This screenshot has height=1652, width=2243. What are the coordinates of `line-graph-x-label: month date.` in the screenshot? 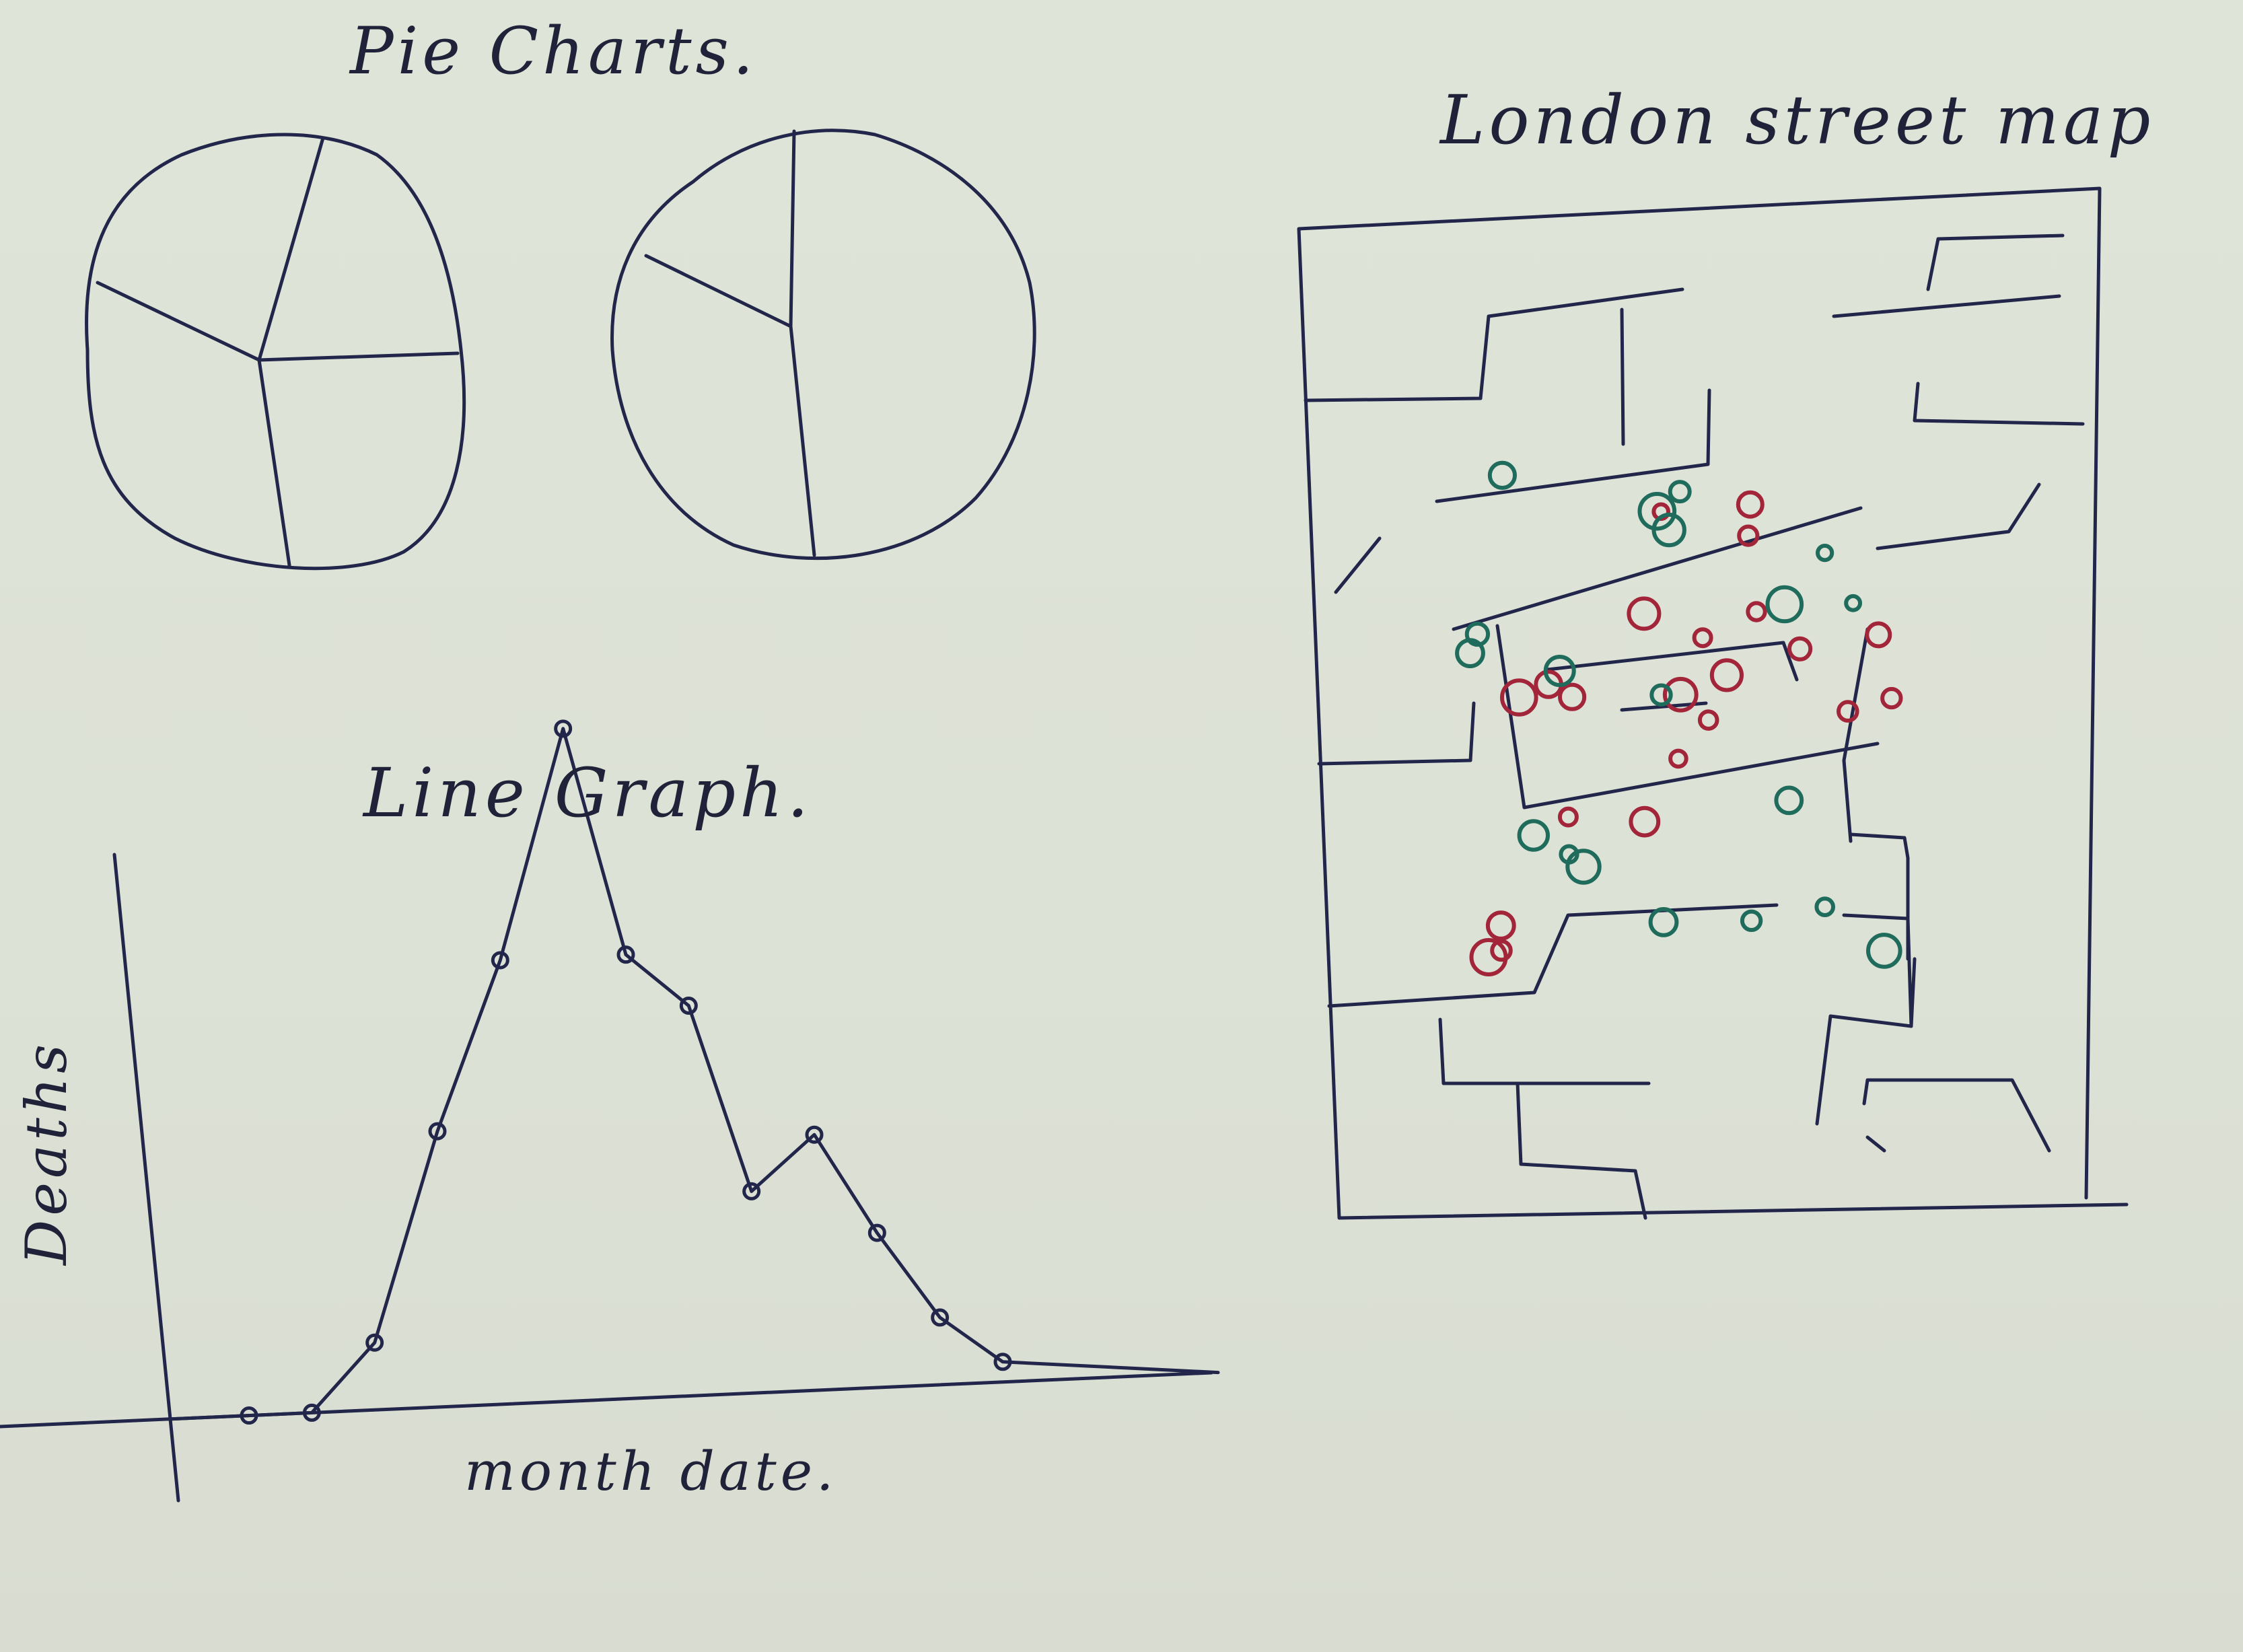 It's located at (651, 1471).